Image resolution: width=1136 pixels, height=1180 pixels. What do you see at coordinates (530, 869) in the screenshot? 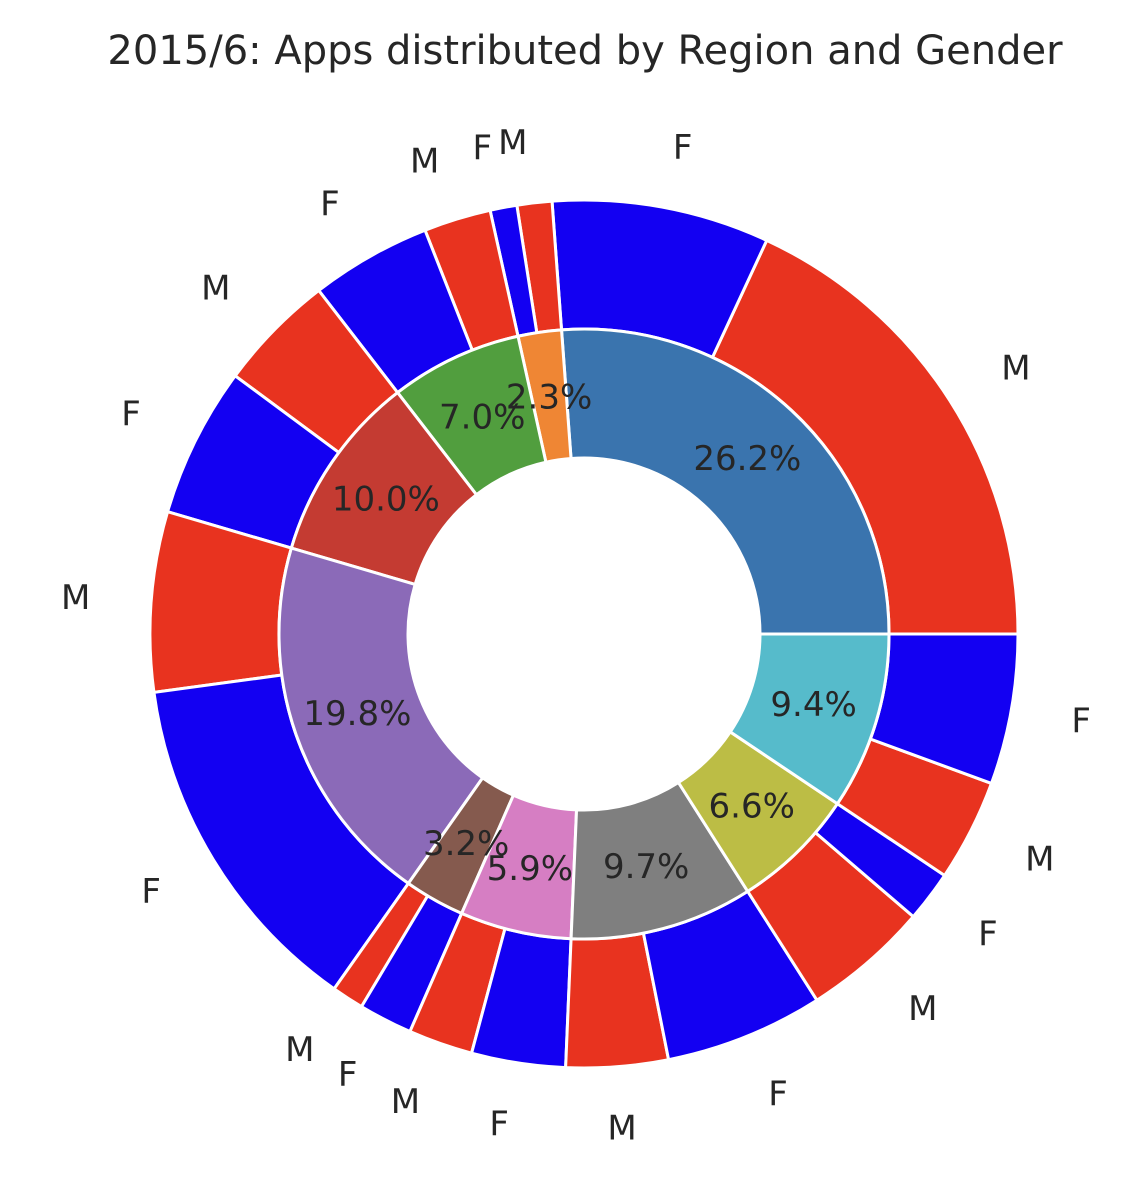
I see `pct-label-7: 5.9%` at bounding box center [530, 869].